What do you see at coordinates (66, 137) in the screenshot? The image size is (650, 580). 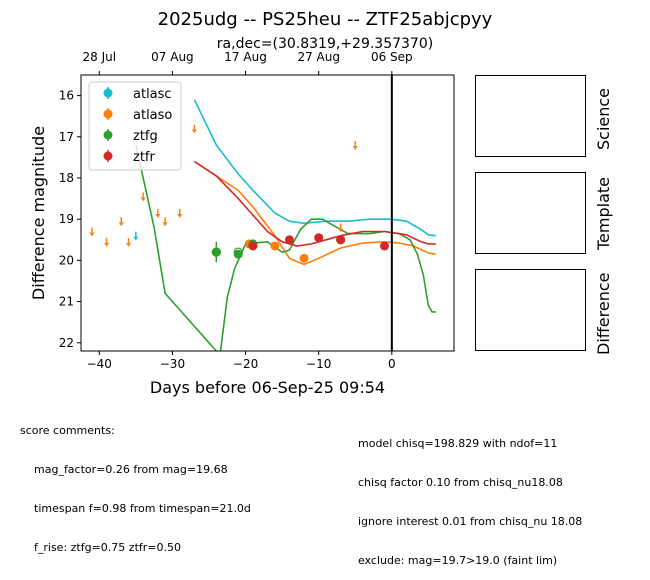 I see `y-tick-label: 17` at bounding box center [66, 137].